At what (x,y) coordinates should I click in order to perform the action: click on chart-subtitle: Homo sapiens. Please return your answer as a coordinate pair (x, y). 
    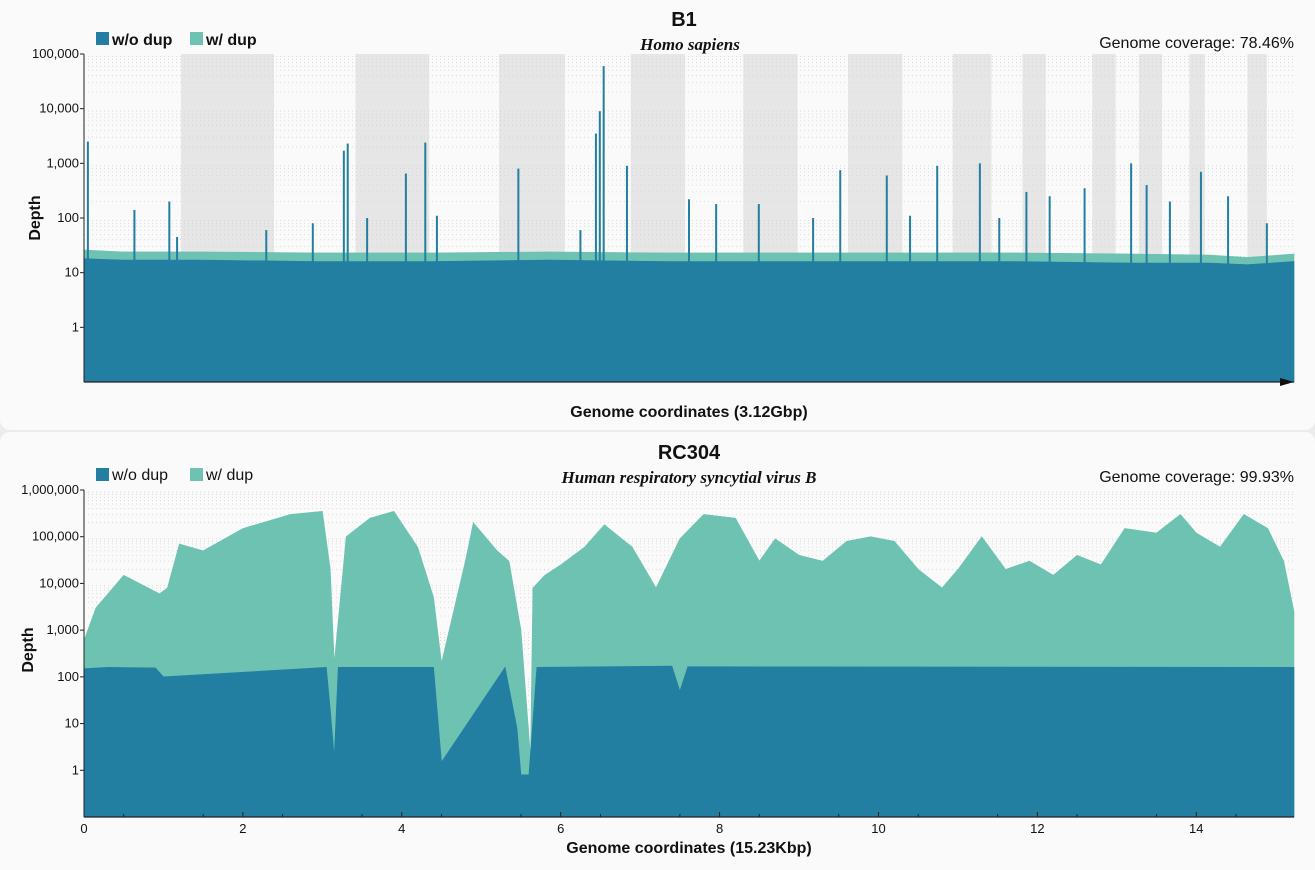
    Looking at the image, I should click on (689, 44).